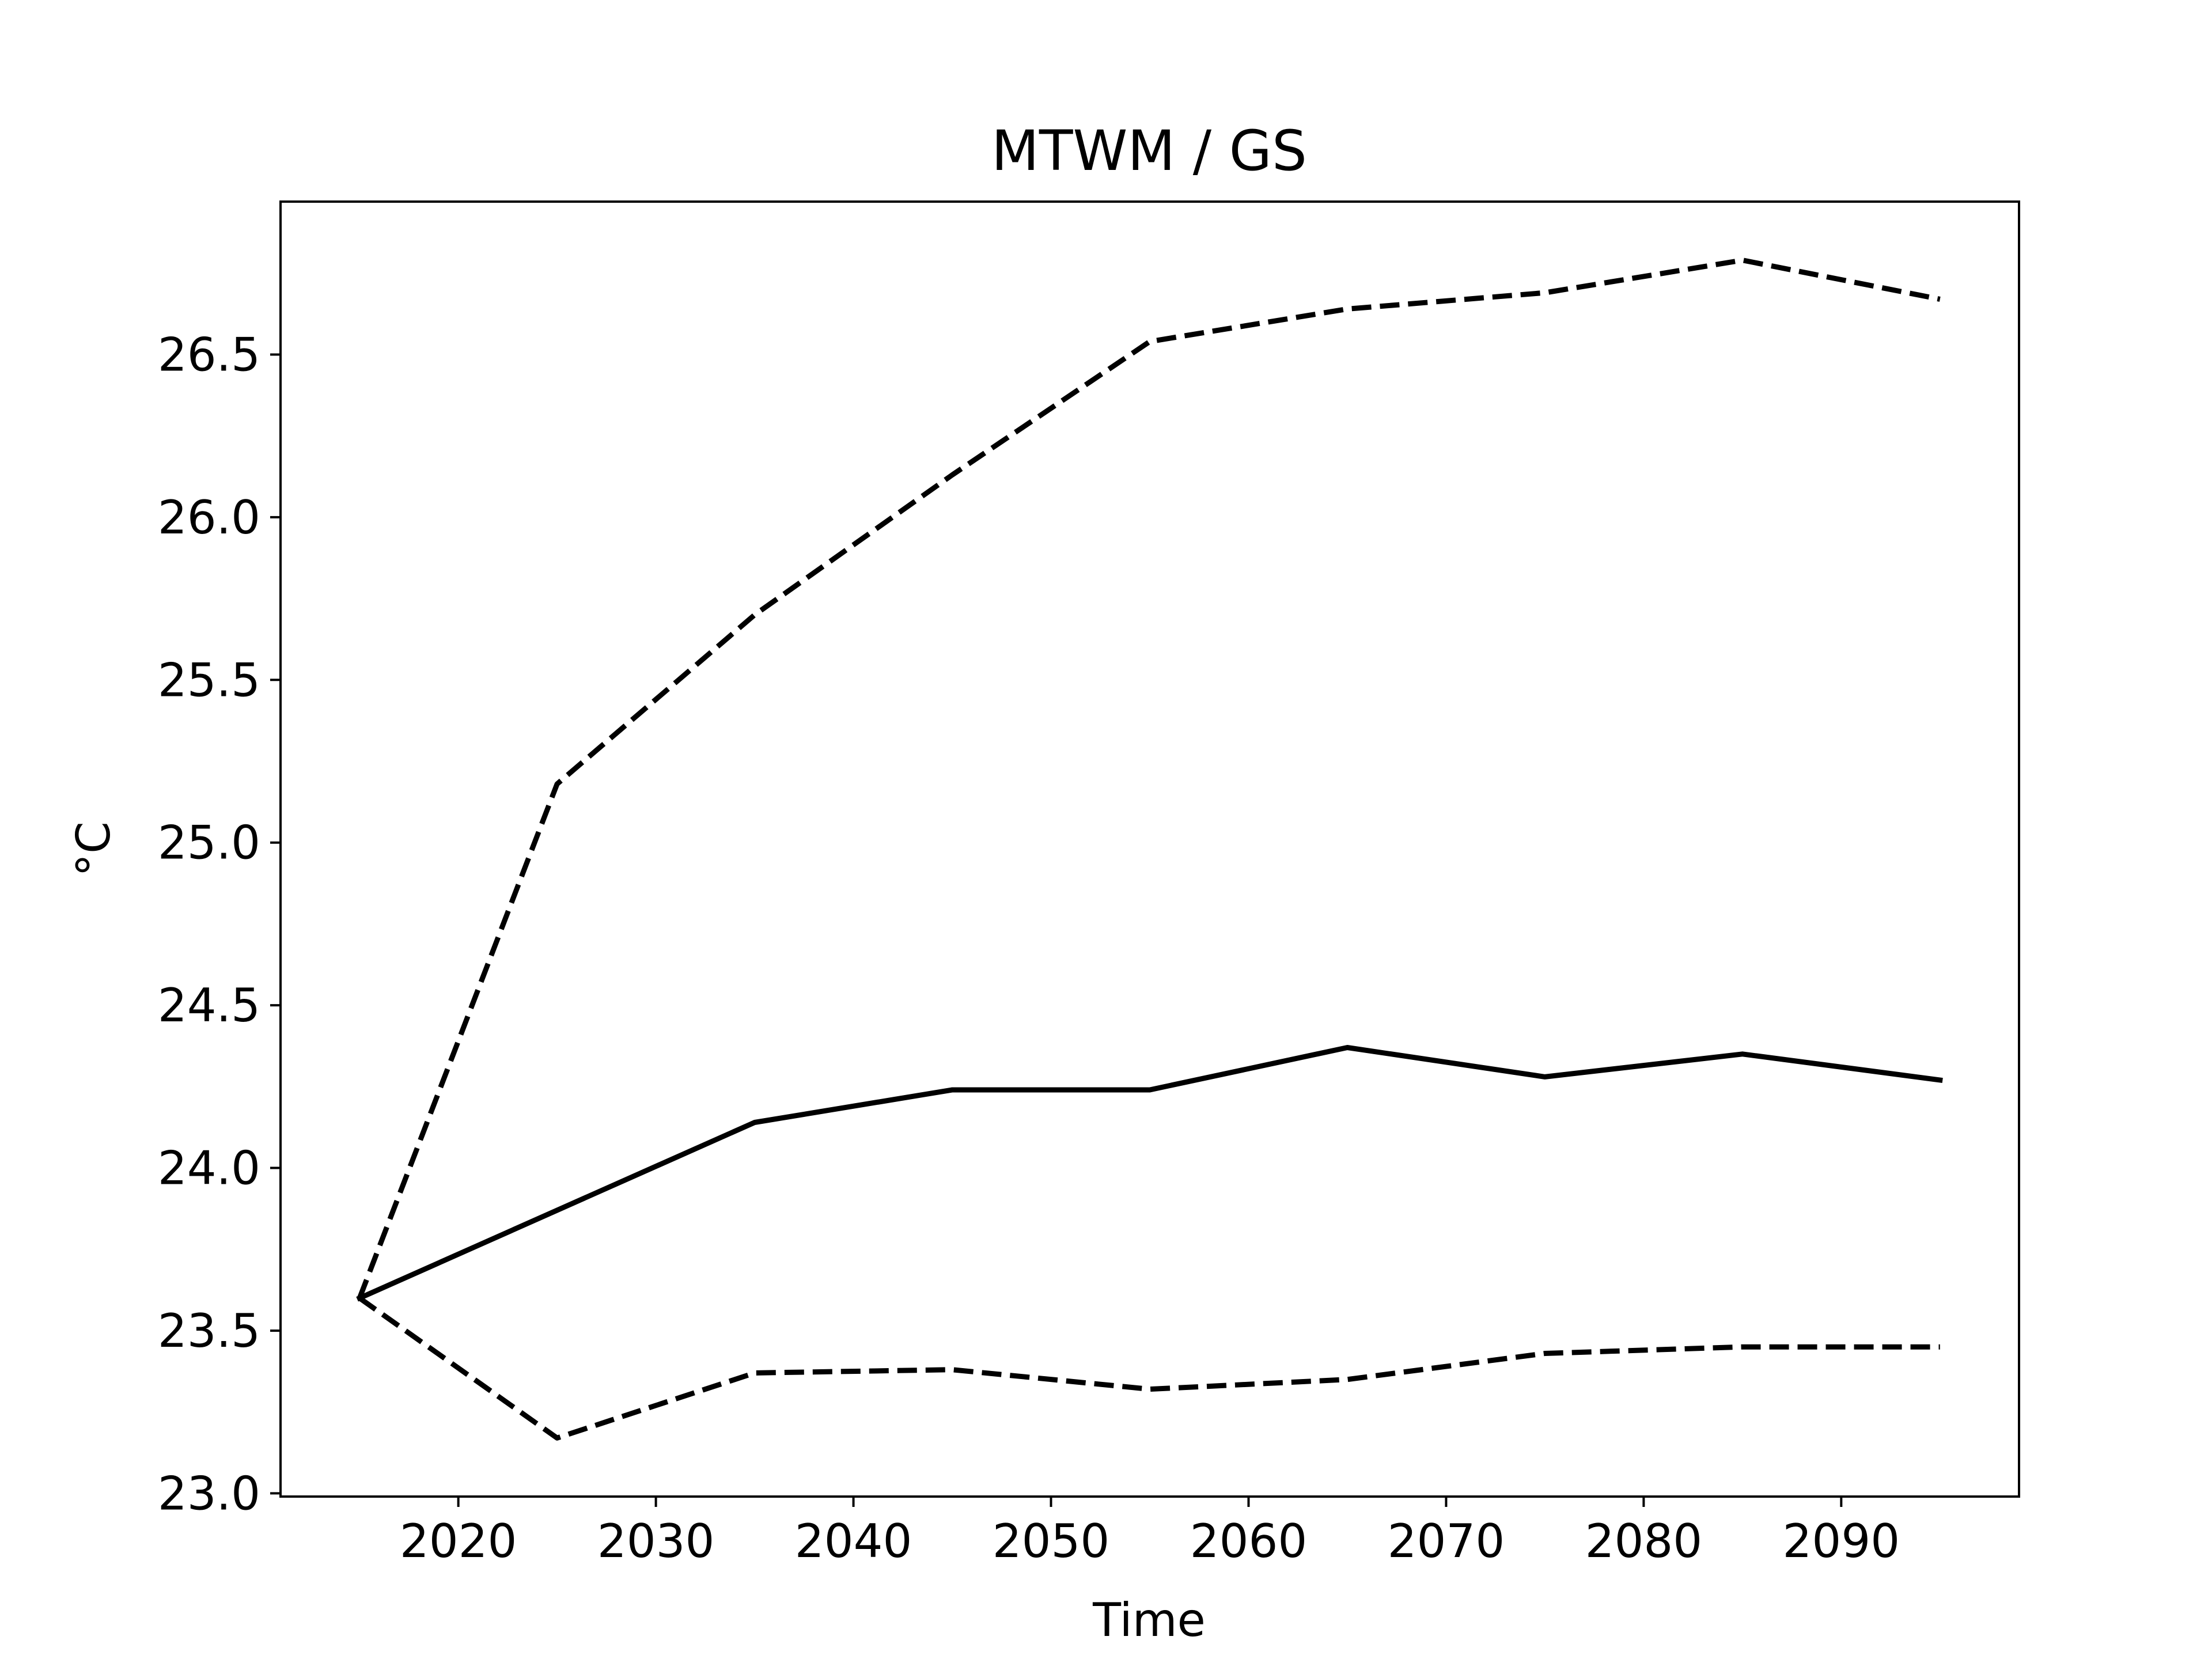  I want to click on chart-title: MTWM / GS, so click(1149, 151).